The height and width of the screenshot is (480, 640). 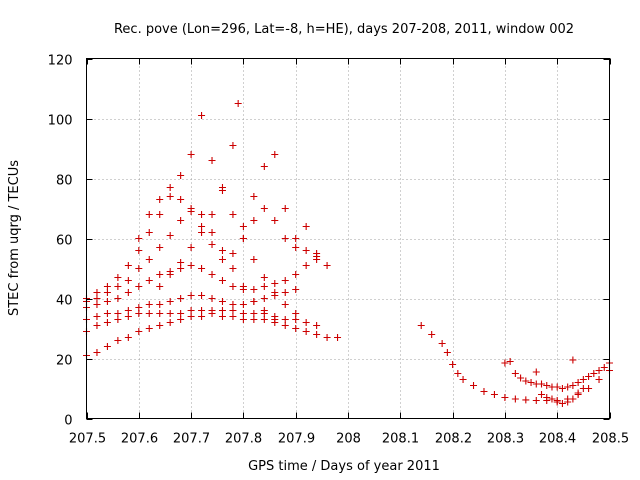 What do you see at coordinates (557, 439) in the screenshot?
I see `x-tick-label: 208.4` at bounding box center [557, 439].